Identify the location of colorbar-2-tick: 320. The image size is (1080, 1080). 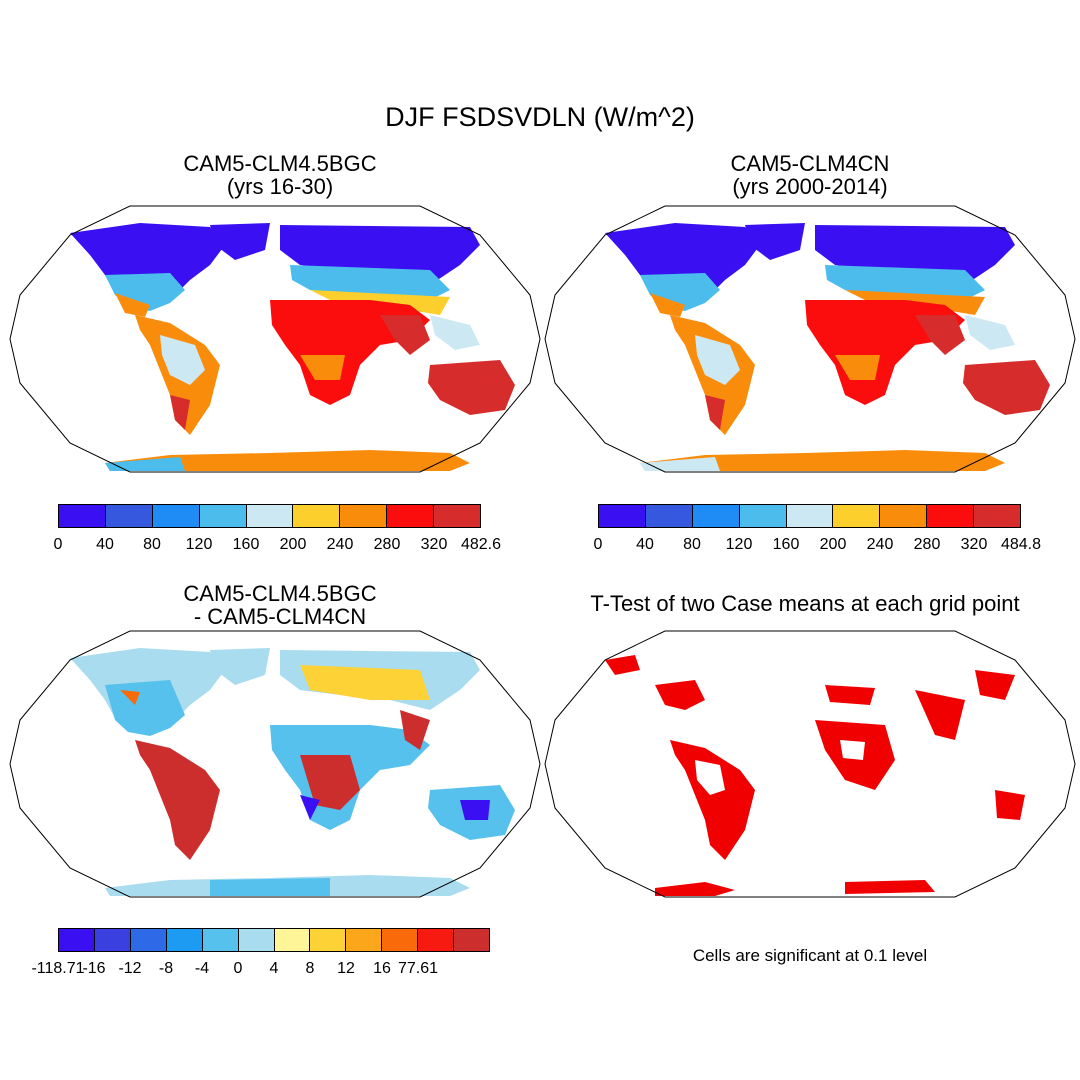
(974, 544).